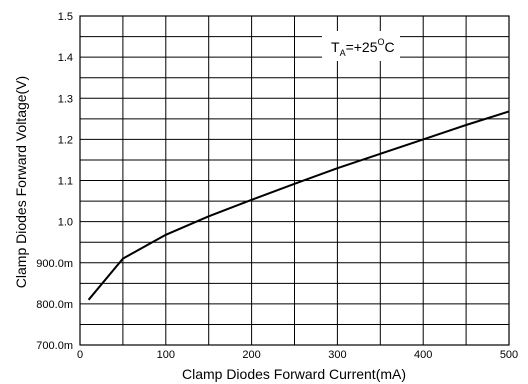 This screenshot has width=528, height=384. I want to click on x-tick-labels: 0 100 200 300 400 500, so click(297, 355).